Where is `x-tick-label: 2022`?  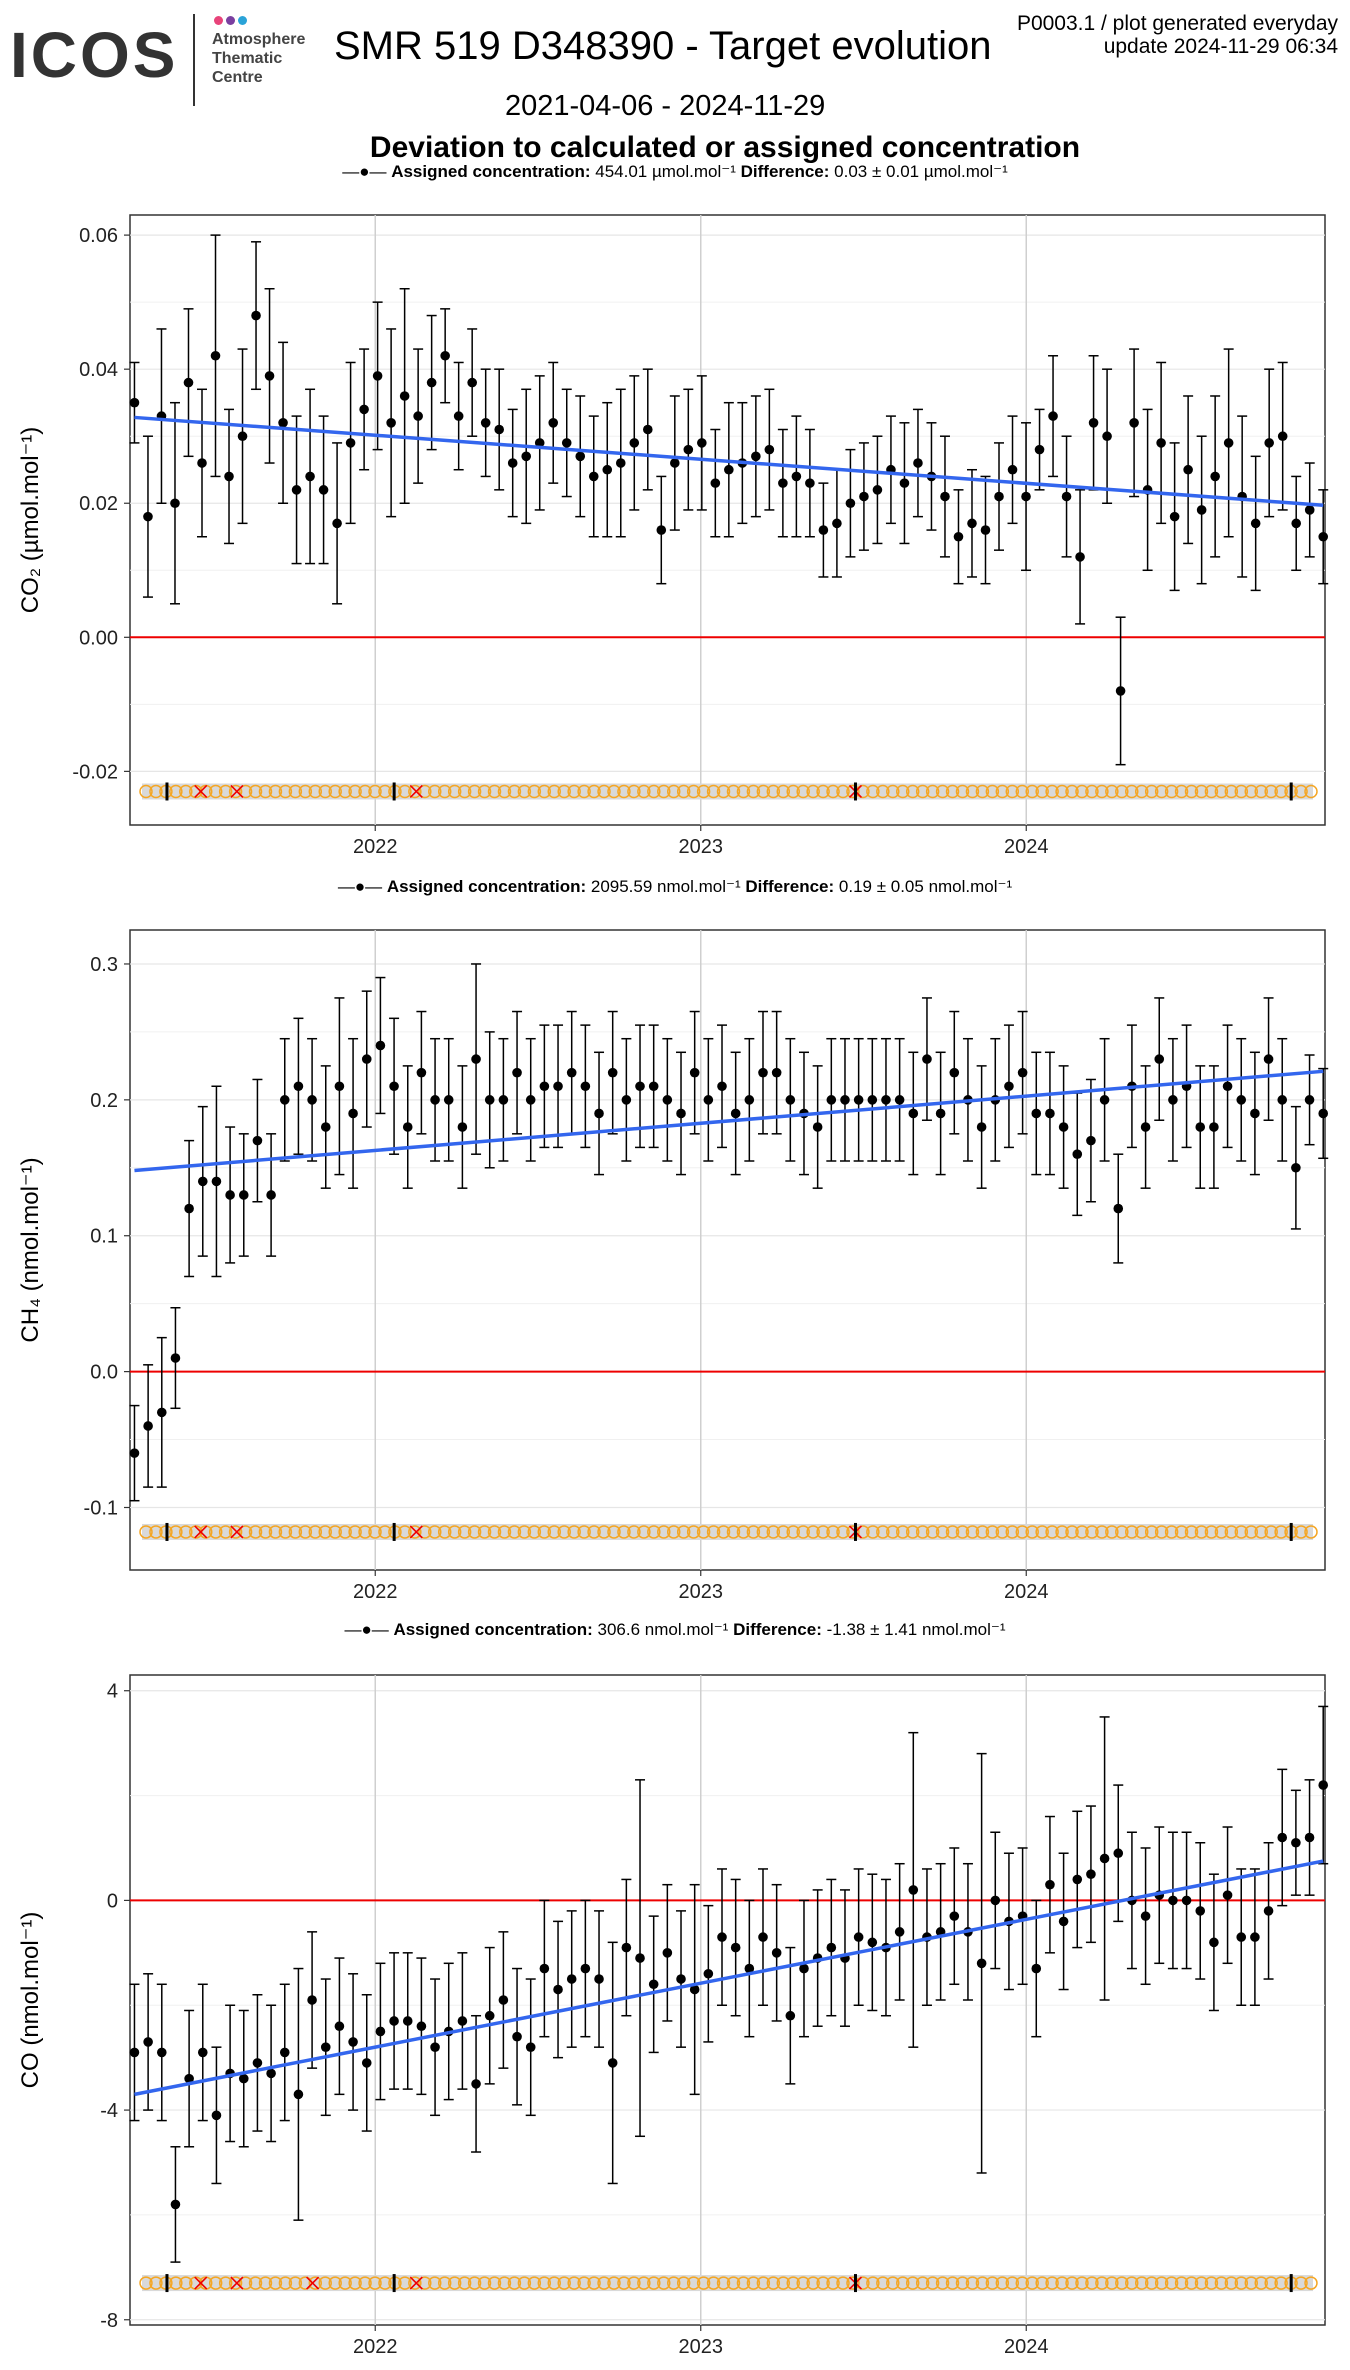 x-tick-label: 2022 is located at coordinates (375, 2347).